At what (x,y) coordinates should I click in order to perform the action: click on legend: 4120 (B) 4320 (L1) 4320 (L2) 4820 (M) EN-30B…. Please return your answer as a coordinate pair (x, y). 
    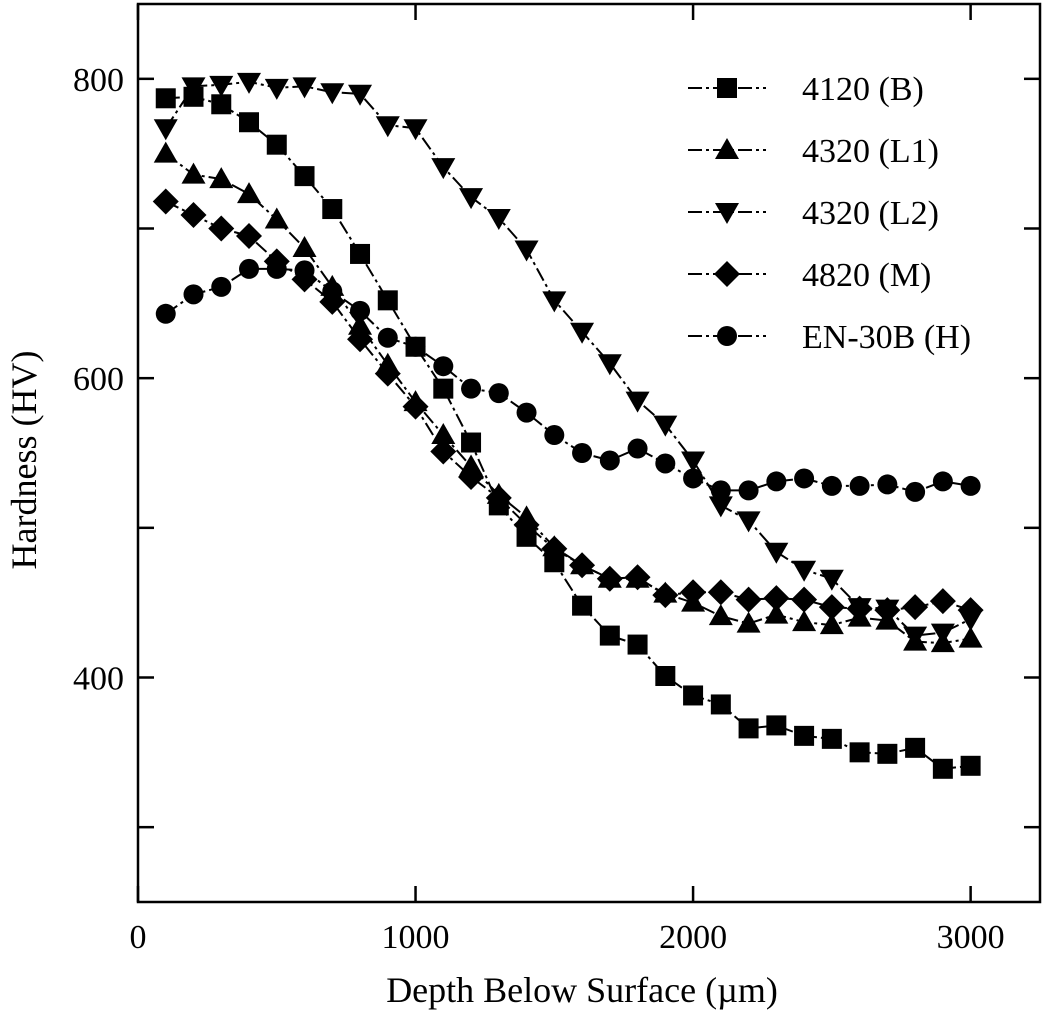
    Looking at the image, I should click on (829, 213).